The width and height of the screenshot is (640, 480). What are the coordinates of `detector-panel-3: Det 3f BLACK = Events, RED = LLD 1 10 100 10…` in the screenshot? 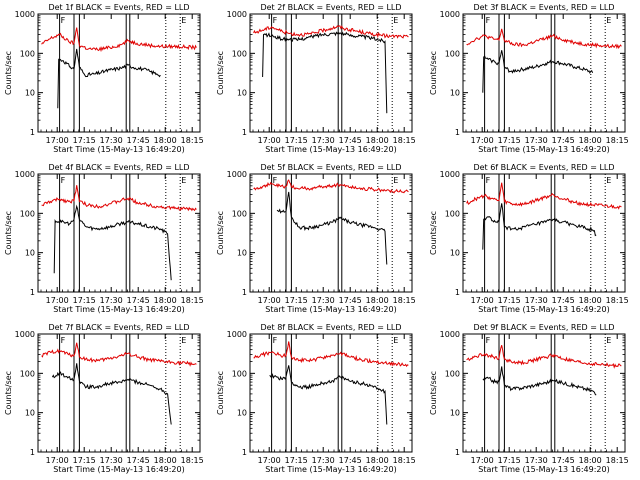 It's located at (529, 78).